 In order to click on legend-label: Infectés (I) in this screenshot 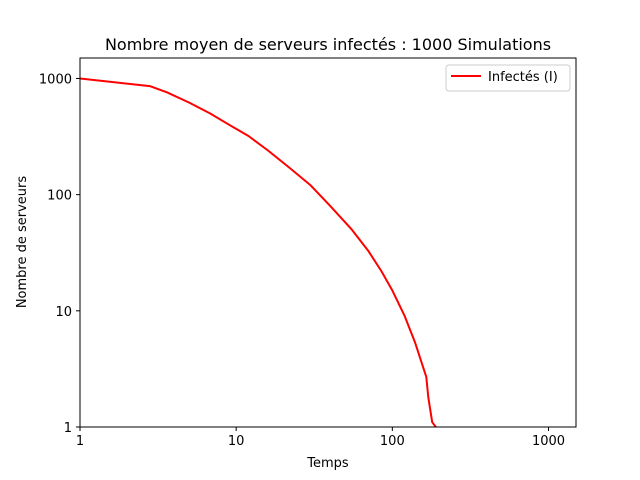, I will do `click(523, 77)`.